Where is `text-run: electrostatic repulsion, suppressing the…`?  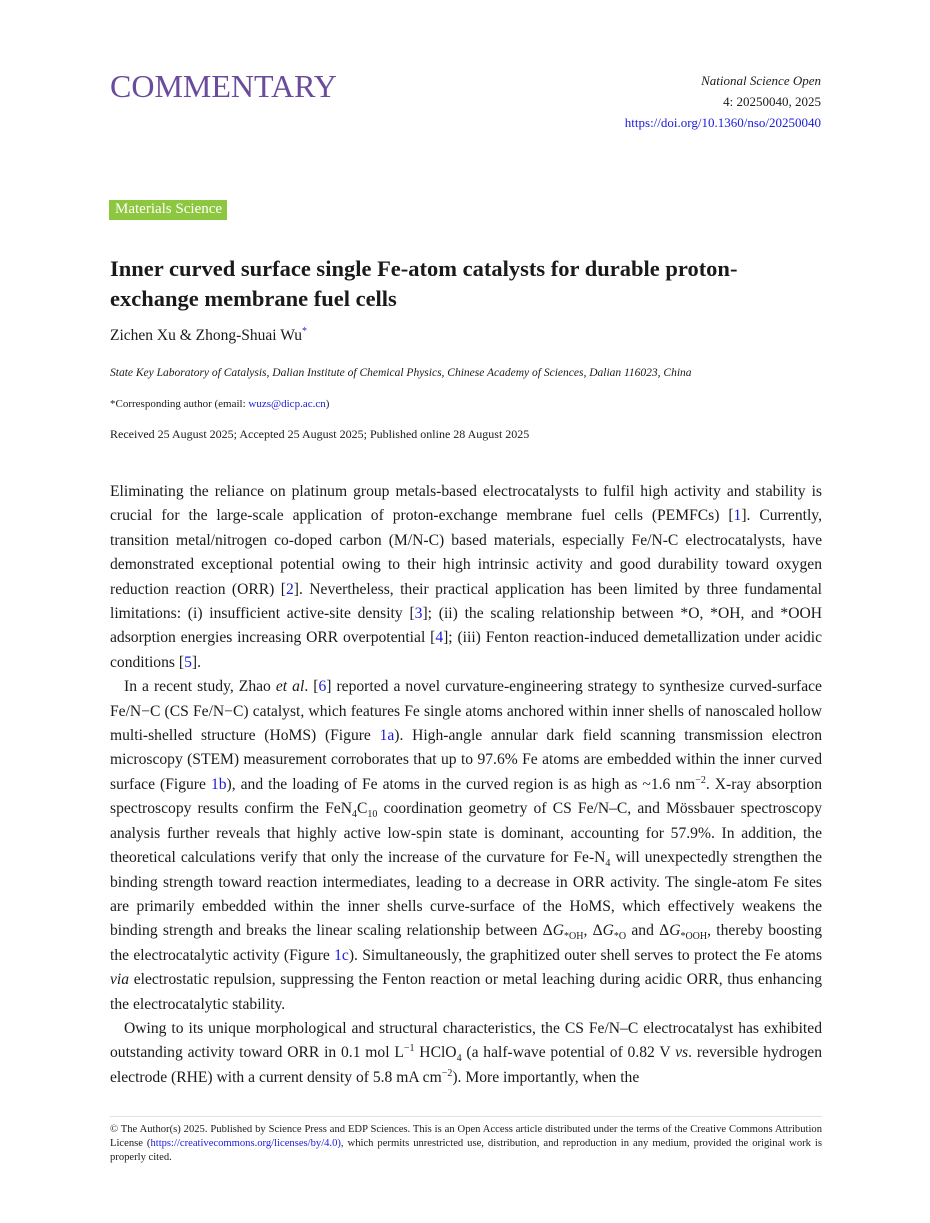
text-run: electrostatic repulsion, suppressing the… is located at coordinates (466, 992).